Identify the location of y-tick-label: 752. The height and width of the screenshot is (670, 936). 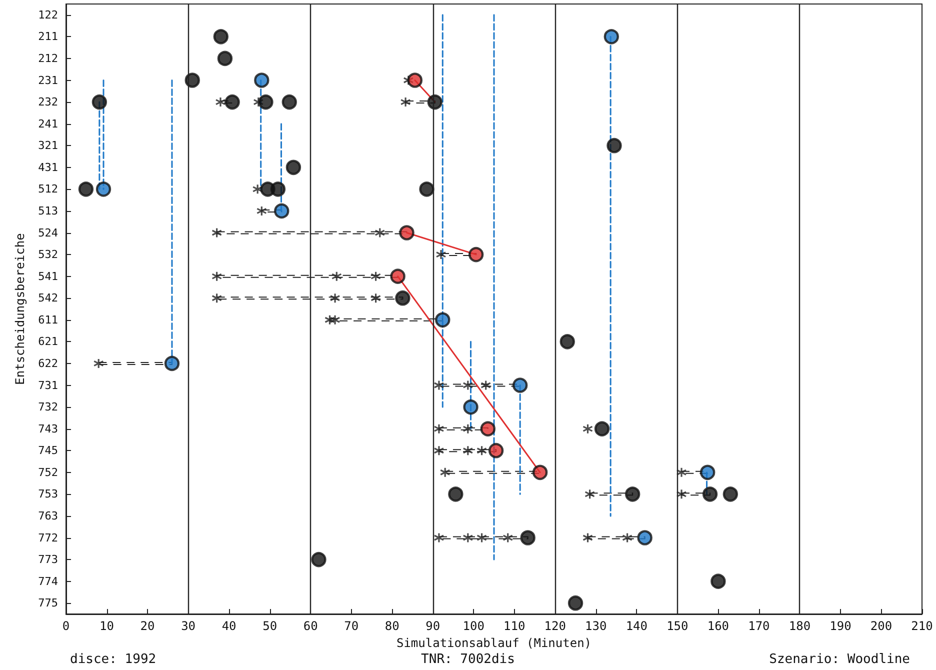
(48, 472).